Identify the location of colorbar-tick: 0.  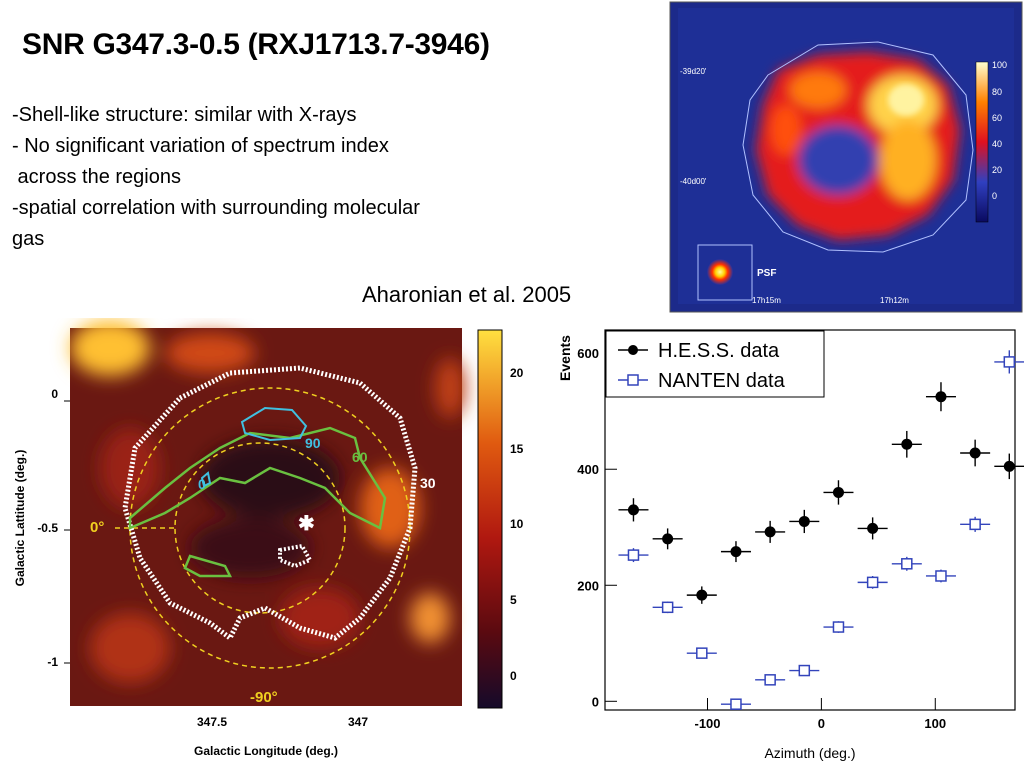
(994, 196).